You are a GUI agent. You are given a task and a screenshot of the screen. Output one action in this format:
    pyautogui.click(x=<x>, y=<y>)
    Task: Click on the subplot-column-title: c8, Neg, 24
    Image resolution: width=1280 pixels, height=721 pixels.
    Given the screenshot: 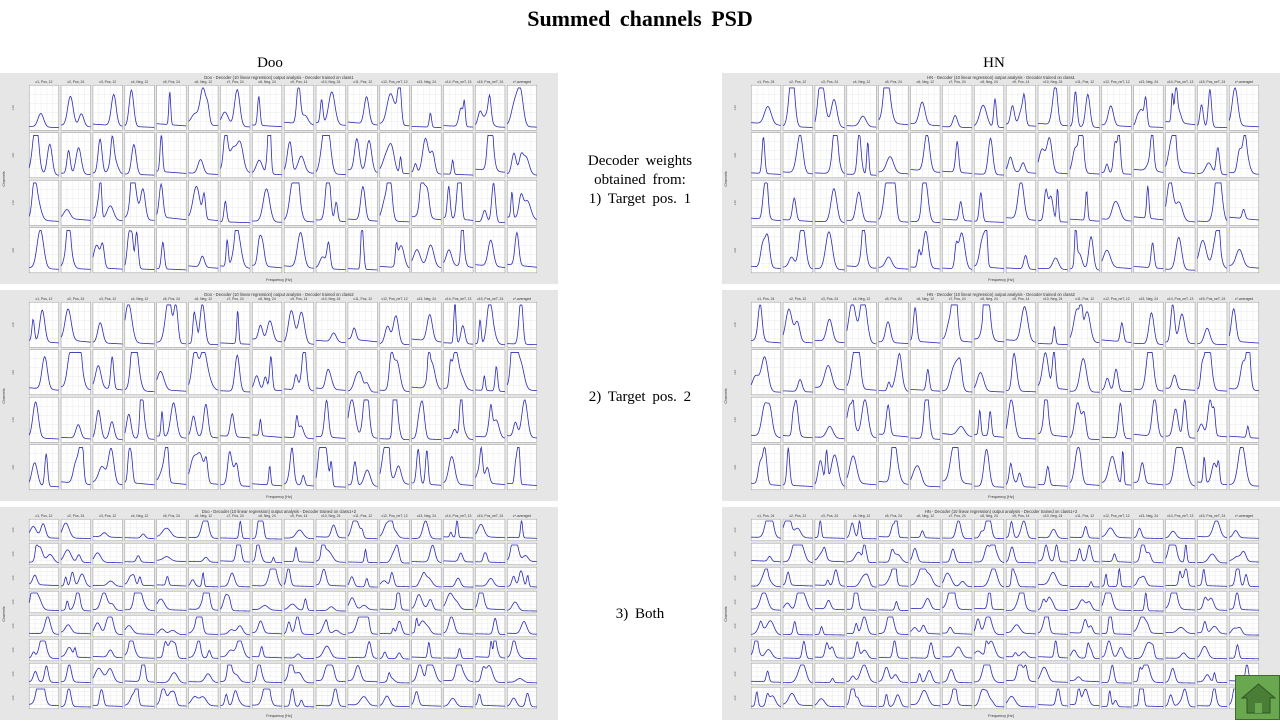 What is the action you would take?
    pyautogui.click(x=988, y=299)
    